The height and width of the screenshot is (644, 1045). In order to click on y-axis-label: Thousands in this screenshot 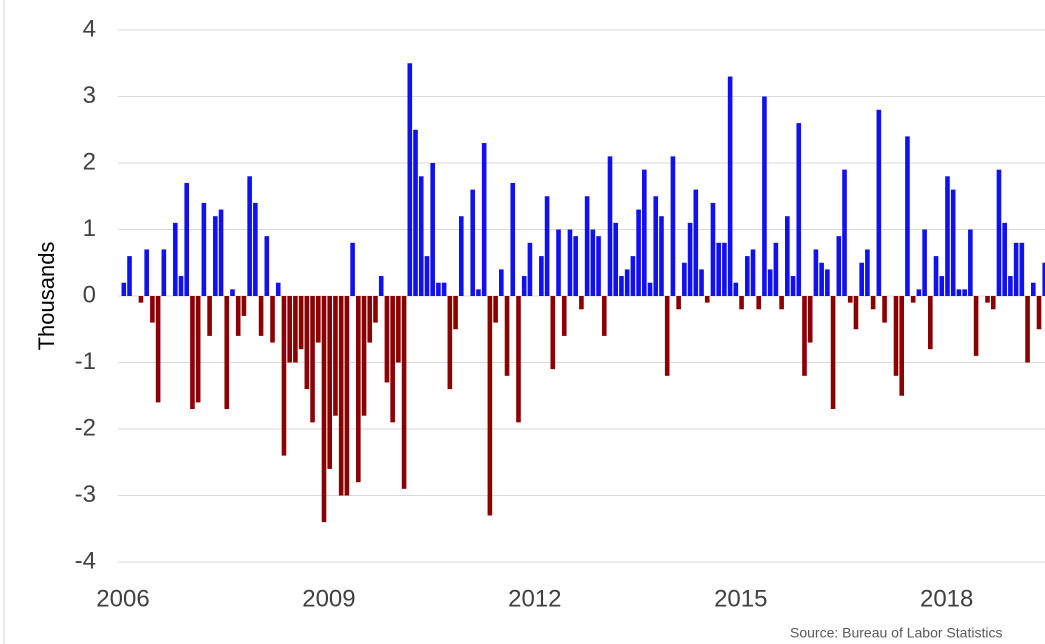, I will do `click(46, 296)`.